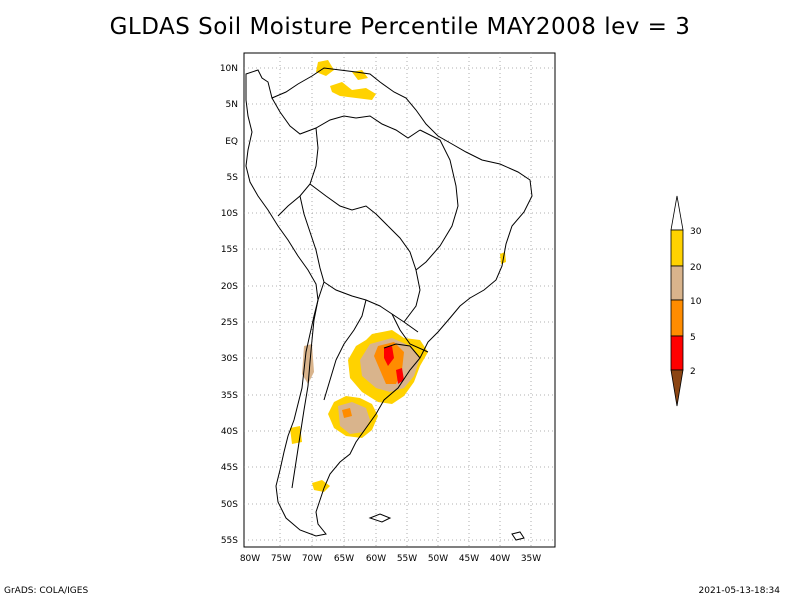 Image resolution: width=800 pixels, height=600 pixels. Describe the element at coordinates (229, 505) in the screenshot. I see `lat-label: 50S` at that location.